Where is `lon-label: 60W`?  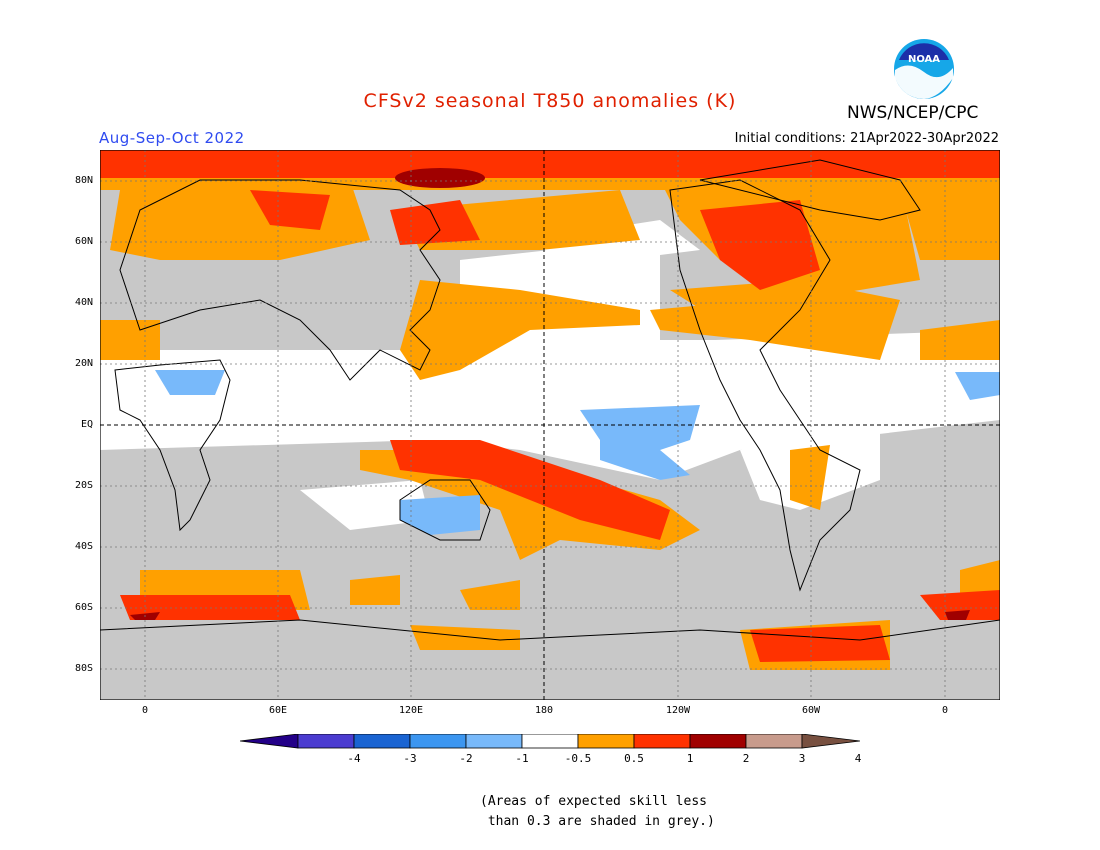
lon-label: 60W is located at coordinates (811, 710).